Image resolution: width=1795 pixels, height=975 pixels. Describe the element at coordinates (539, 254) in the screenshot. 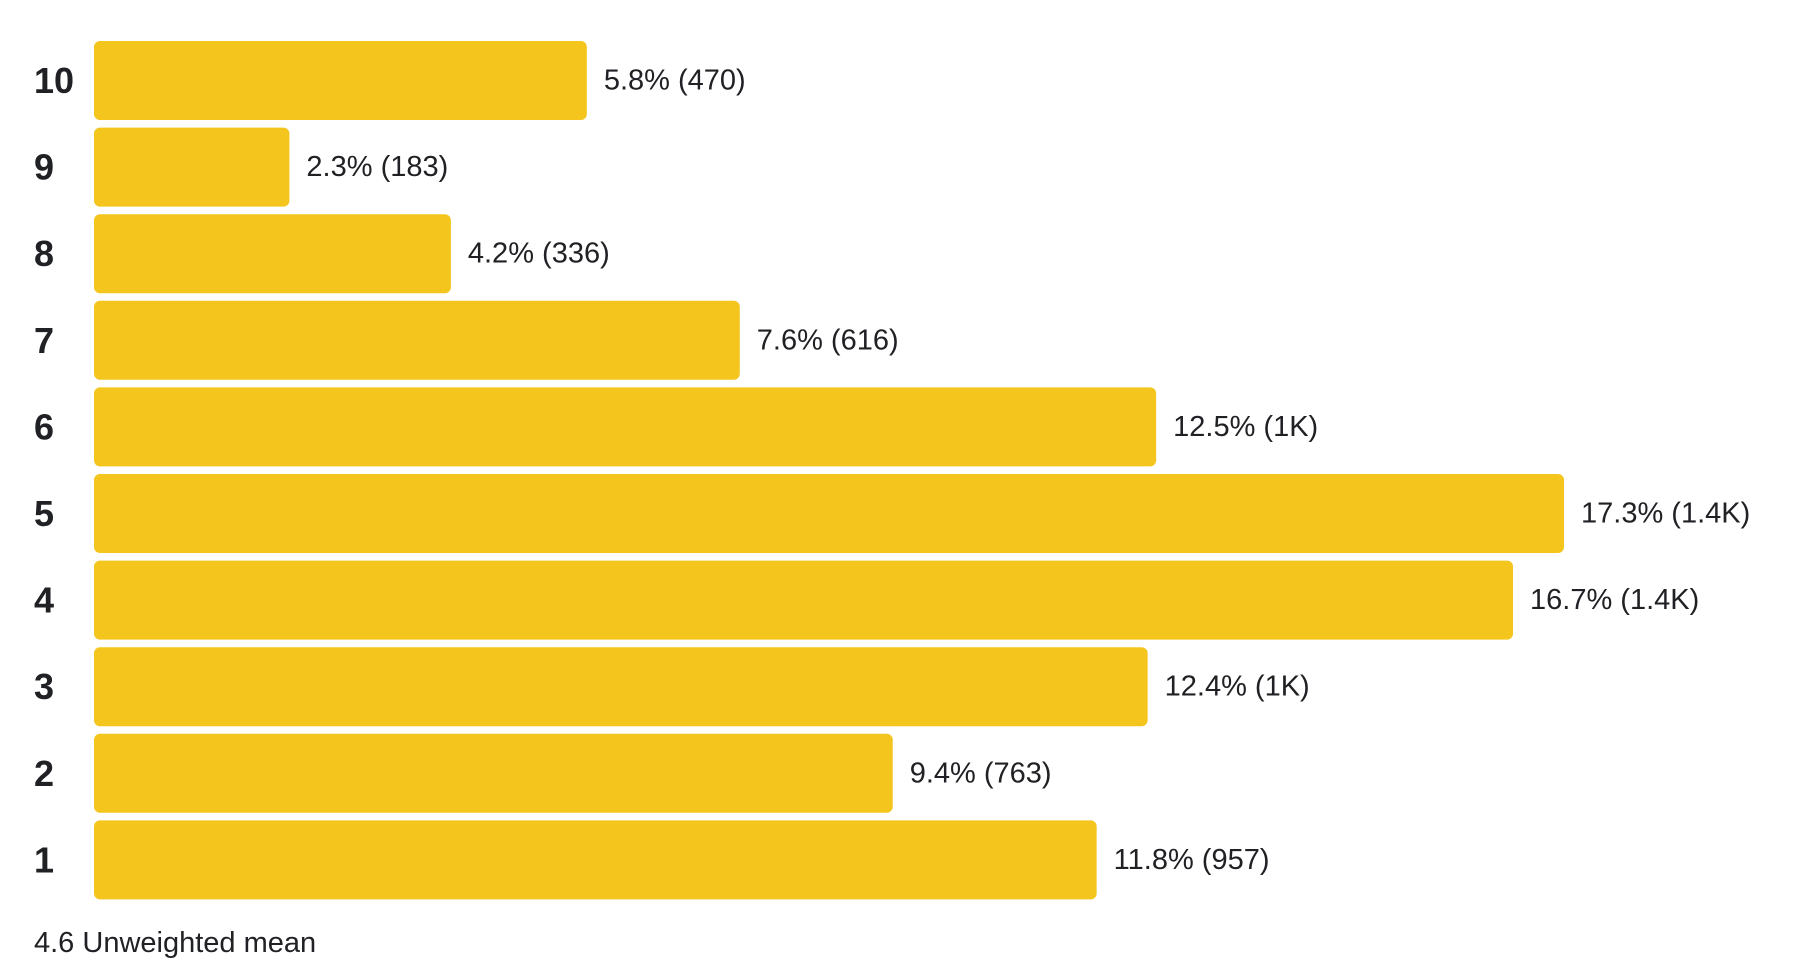

I see `value-label-8: 4.2% (336)` at that location.